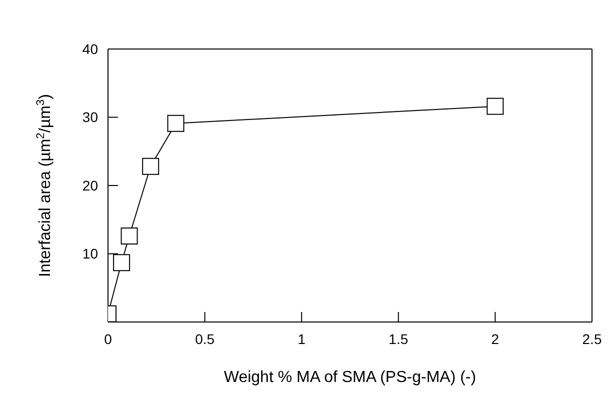  What do you see at coordinates (205, 338) in the screenshot?
I see `x-tick-label: 0.5` at bounding box center [205, 338].